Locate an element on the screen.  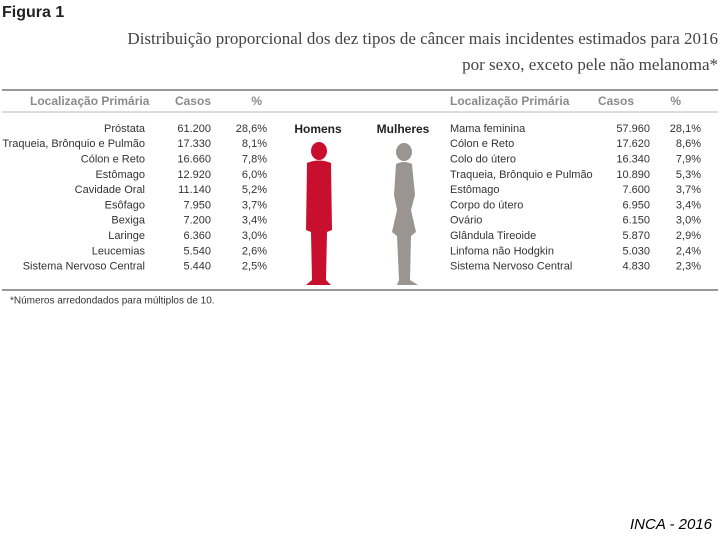
table-cell: 57.960 is located at coordinates (633, 129).